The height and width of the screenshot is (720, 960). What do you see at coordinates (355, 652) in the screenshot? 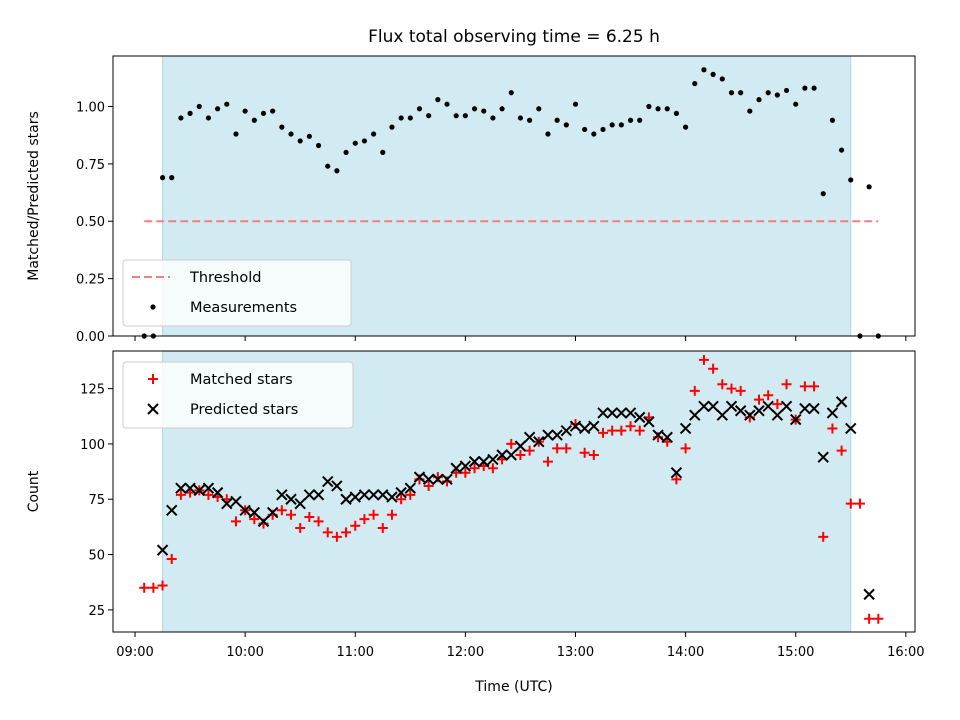
I see `x-tick-label: 11:00` at bounding box center [355, 652].